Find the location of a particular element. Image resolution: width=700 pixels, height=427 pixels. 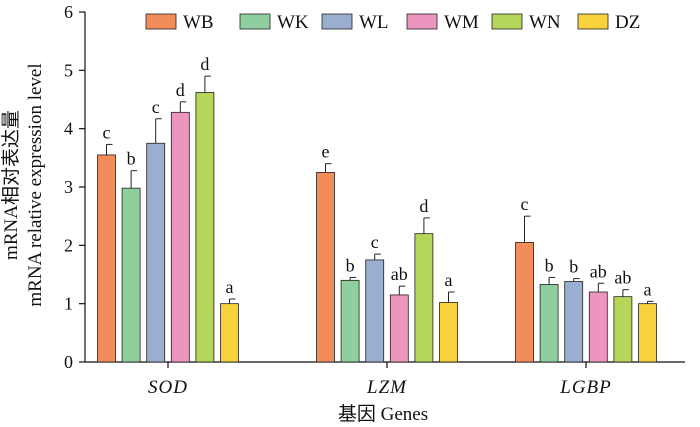

legend-swatch-wm is located at coordinates (422, 21).